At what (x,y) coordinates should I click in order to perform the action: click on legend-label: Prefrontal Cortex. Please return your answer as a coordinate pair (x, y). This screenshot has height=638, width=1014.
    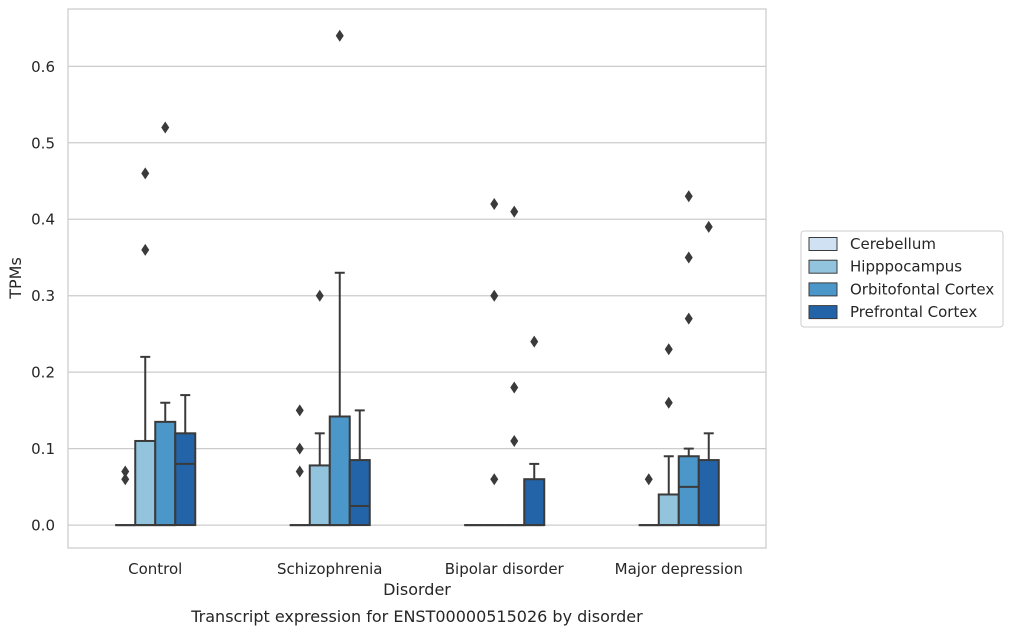
    Looking at the image, I should click on (913, 312).